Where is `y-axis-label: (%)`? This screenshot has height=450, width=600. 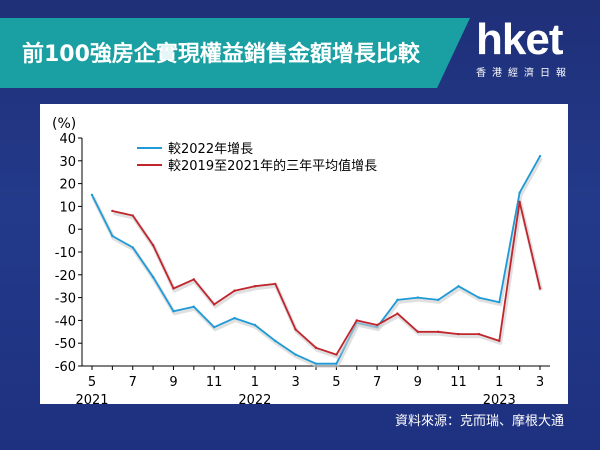 y-axis-label: (%) is located at coordinates (64, 124).